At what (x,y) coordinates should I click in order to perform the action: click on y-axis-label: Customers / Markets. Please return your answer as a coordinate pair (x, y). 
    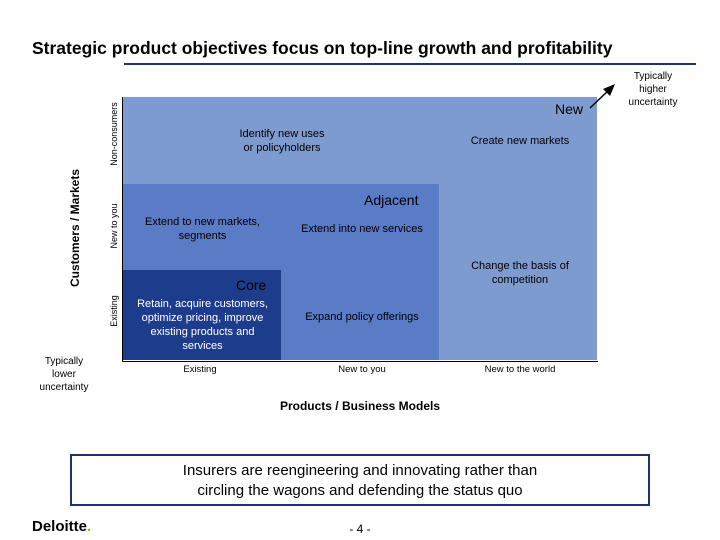
    Looking at the image, I should click on (75, 228).